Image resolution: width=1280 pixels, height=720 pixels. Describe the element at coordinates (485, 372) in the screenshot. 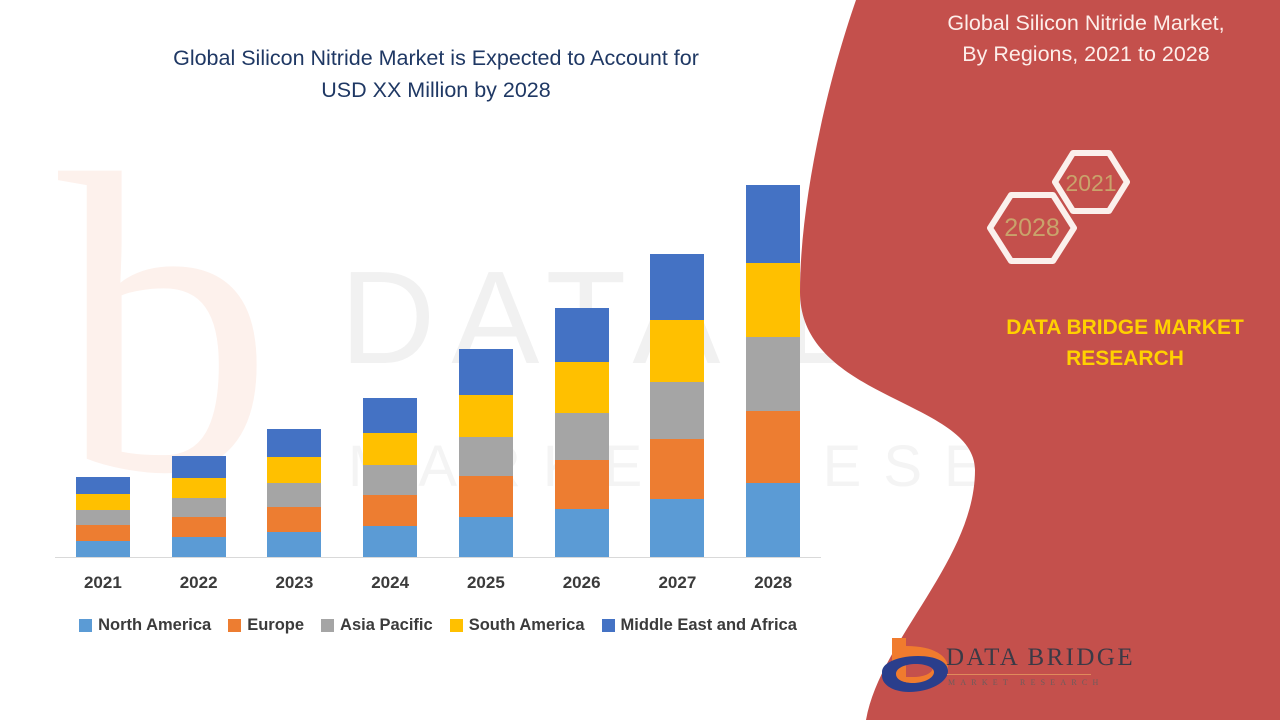

I see `bar-segment-2025-middle-east-and-africa` at that location.